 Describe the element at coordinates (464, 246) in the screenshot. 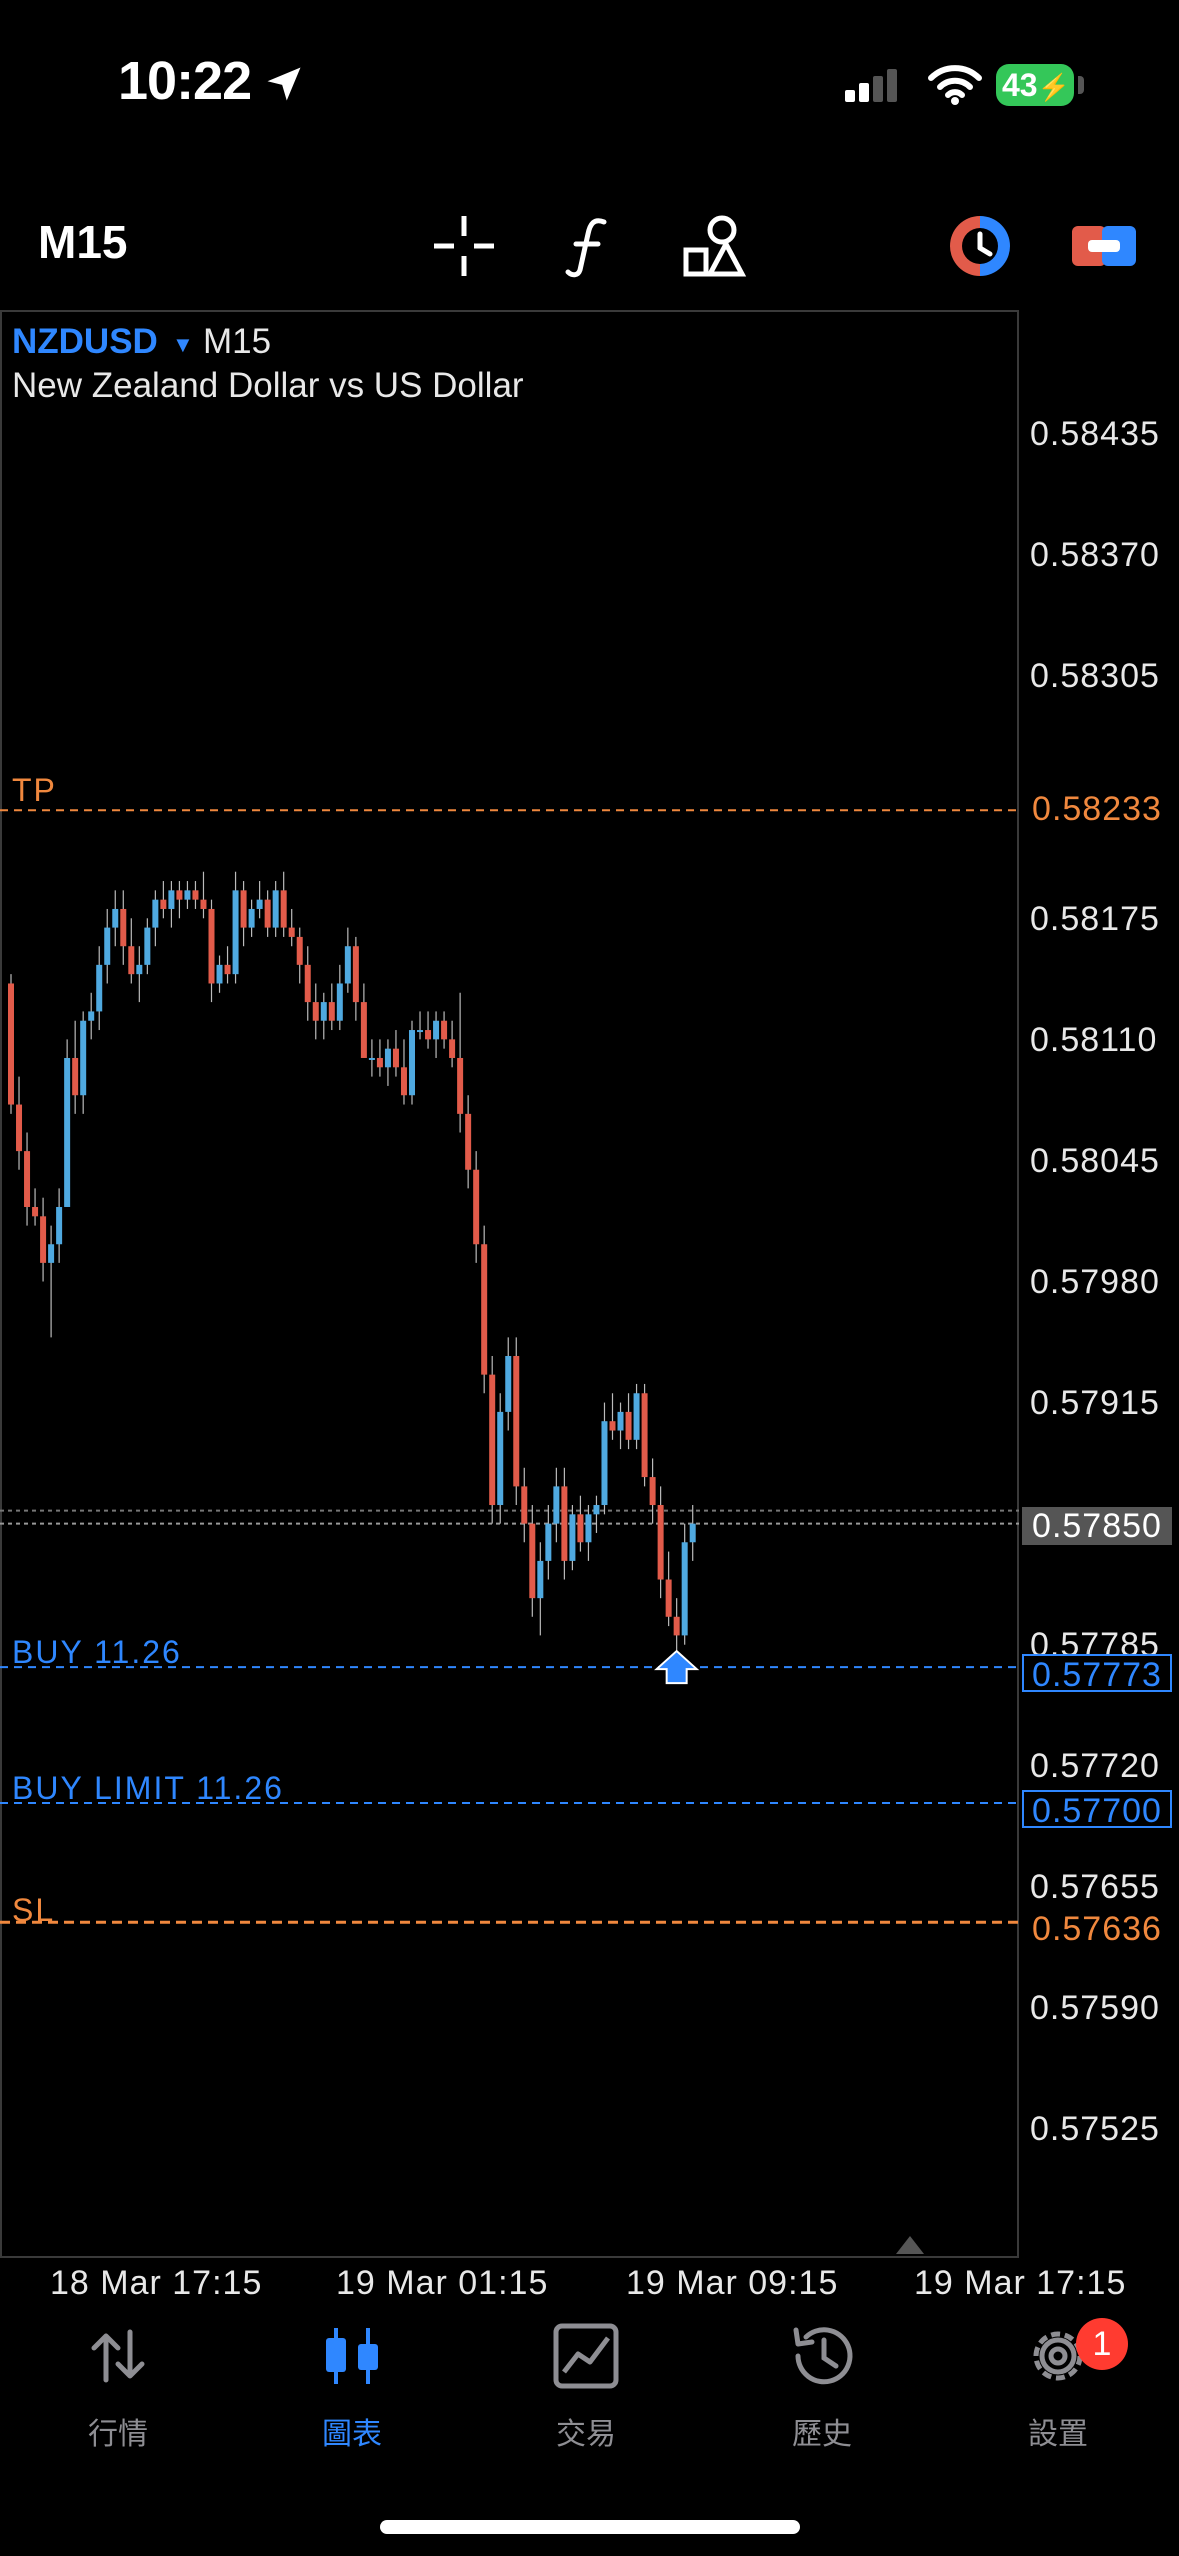

I see `crosshair-icon` at that location.